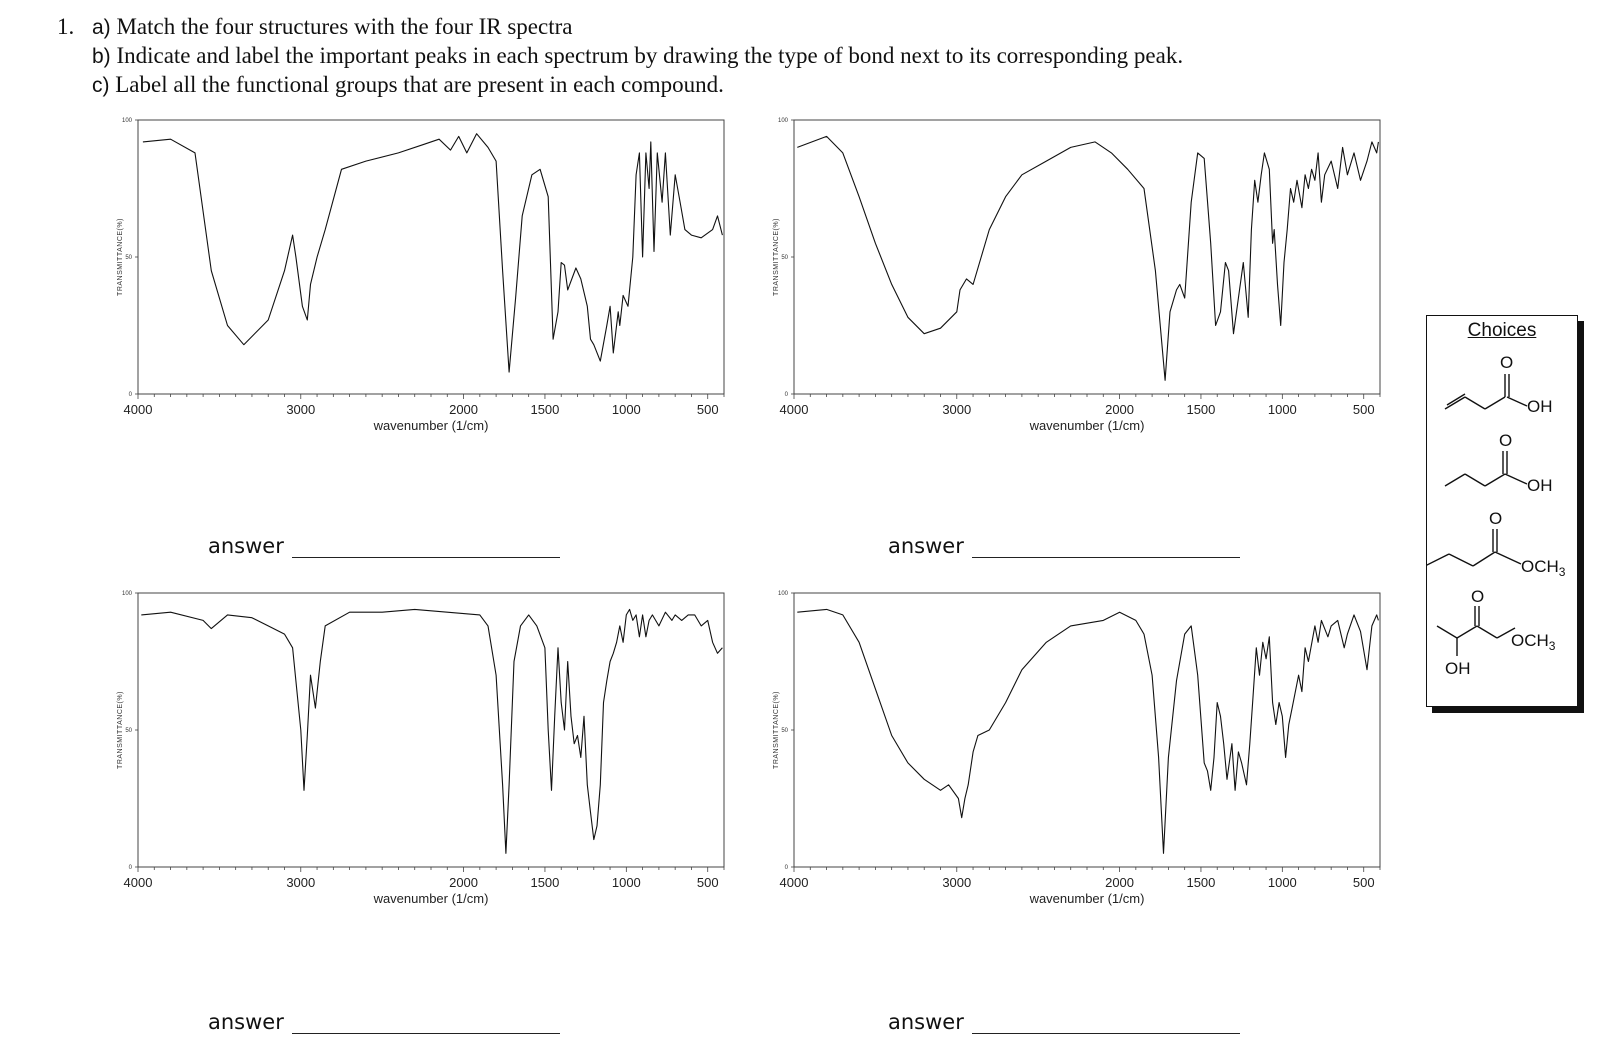 This screenshot has width=1606, height=1061. Describe the element at coordinates (1533, 642) in the screenshot. I see `structure-4-och3-label: OCH3` at that location.